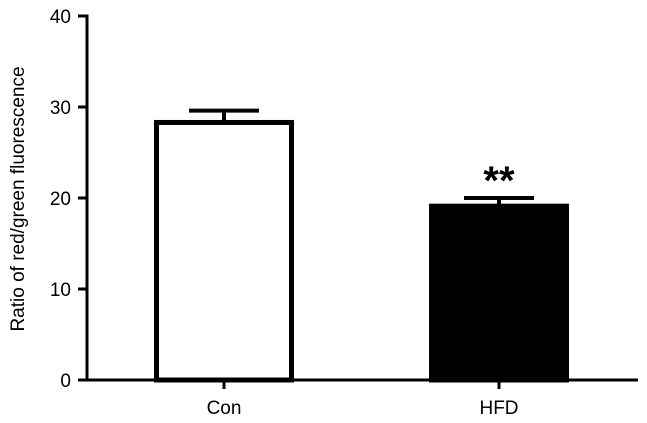  What do you see at coordinates (499, 181) in the screenshot?
I see `significance-marker: **` at bounding box center [499, 181].